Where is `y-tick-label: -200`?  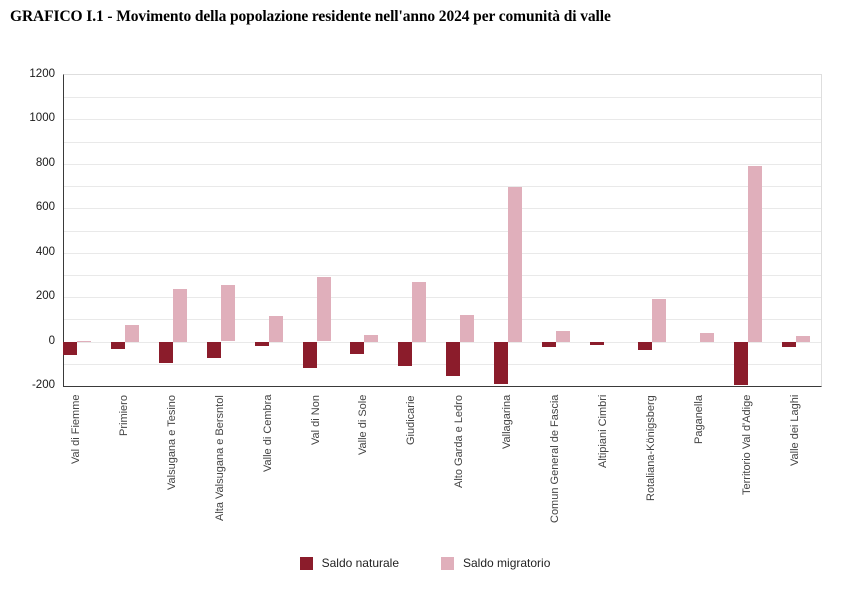 y-tick-label: -200 is located at coordinates (43, 385).